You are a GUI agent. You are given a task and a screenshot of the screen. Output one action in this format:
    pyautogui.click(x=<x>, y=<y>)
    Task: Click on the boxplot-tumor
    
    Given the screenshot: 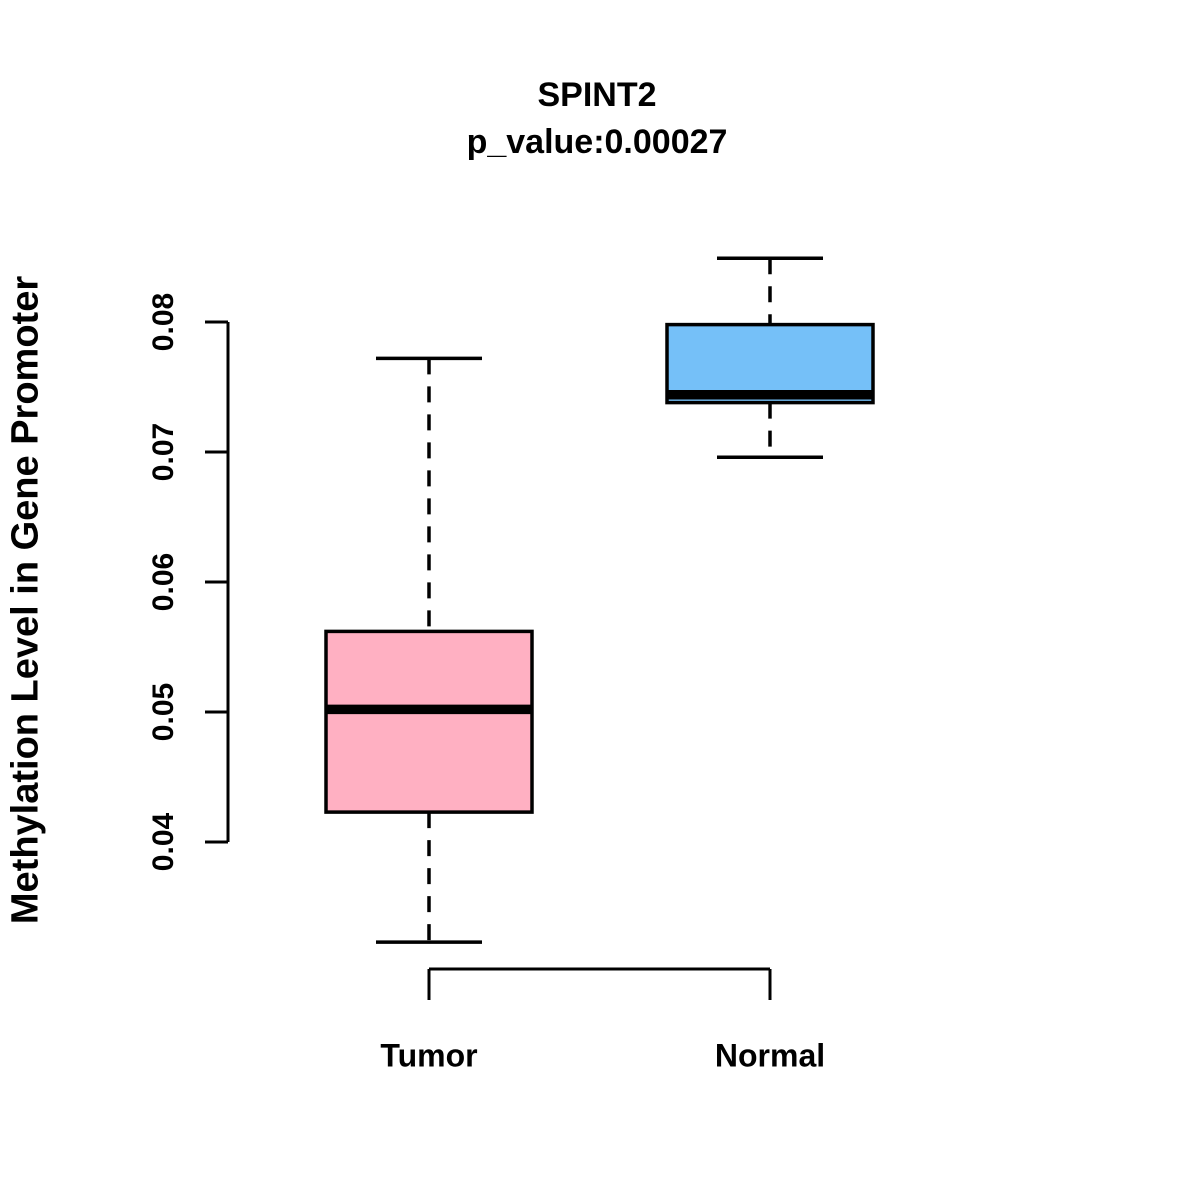 What is the action you would take?
    pyautogui.click(x=429, y=650)
    